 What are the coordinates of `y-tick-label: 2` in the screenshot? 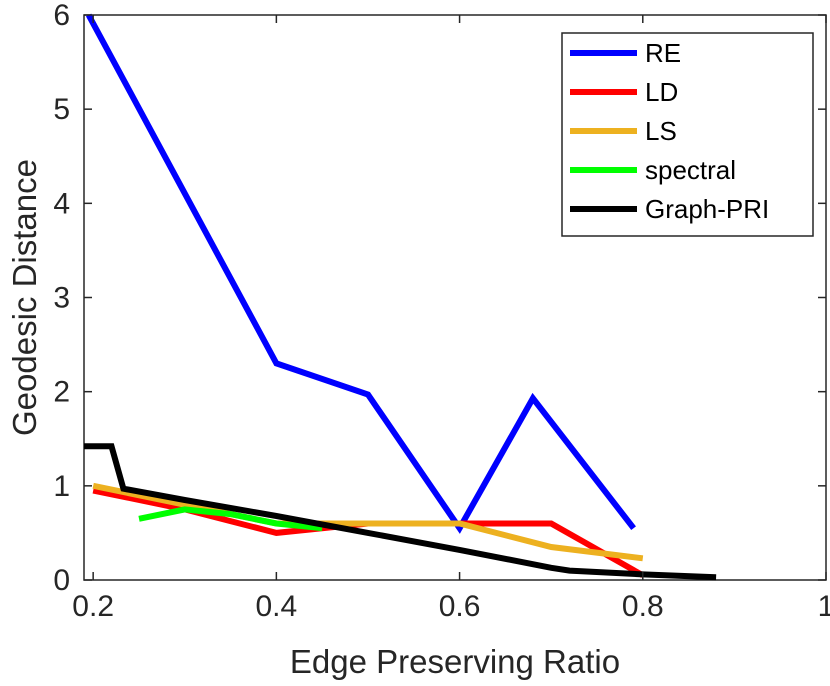 It's located at (61, 392).